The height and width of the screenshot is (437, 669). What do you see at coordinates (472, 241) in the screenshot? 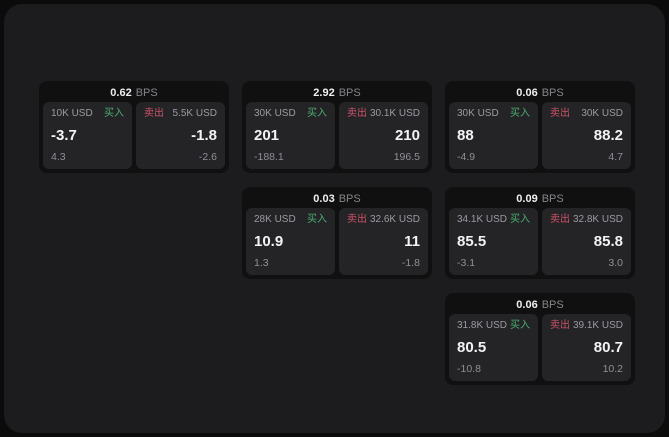
I see `buy-price: 85.5` at bounding box center [472, 241].